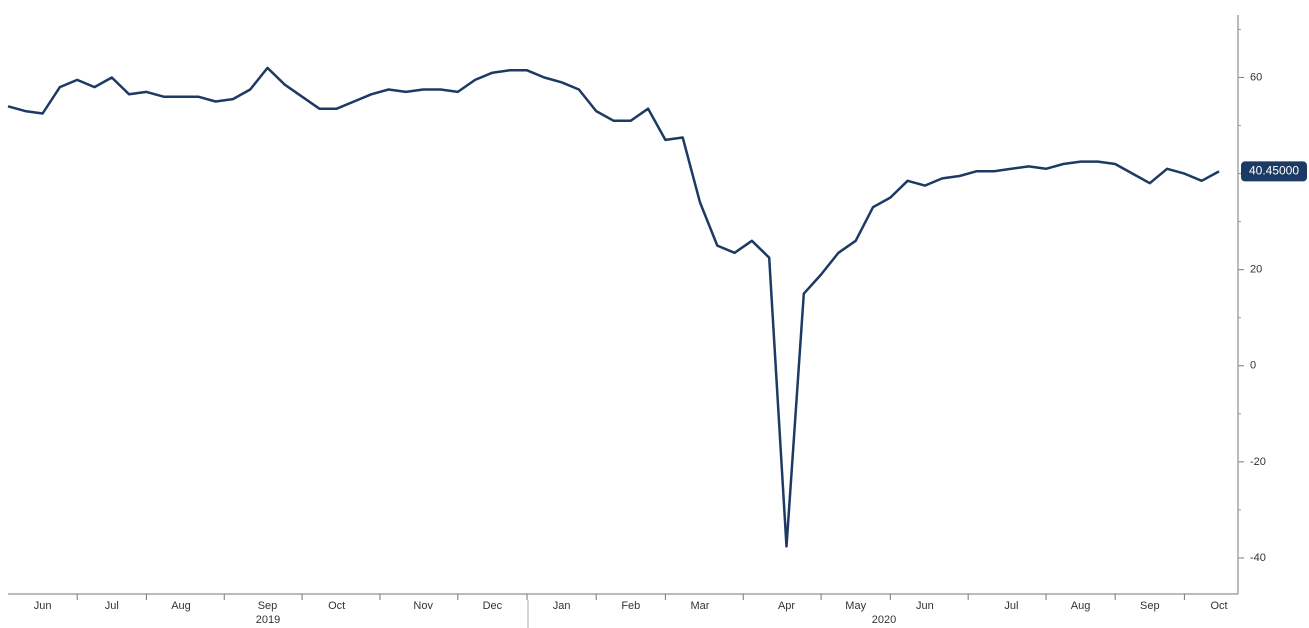  Describe the element at coordinates (786, 606) in the screenshot. I see `x-tick-label: Apr` at that location.